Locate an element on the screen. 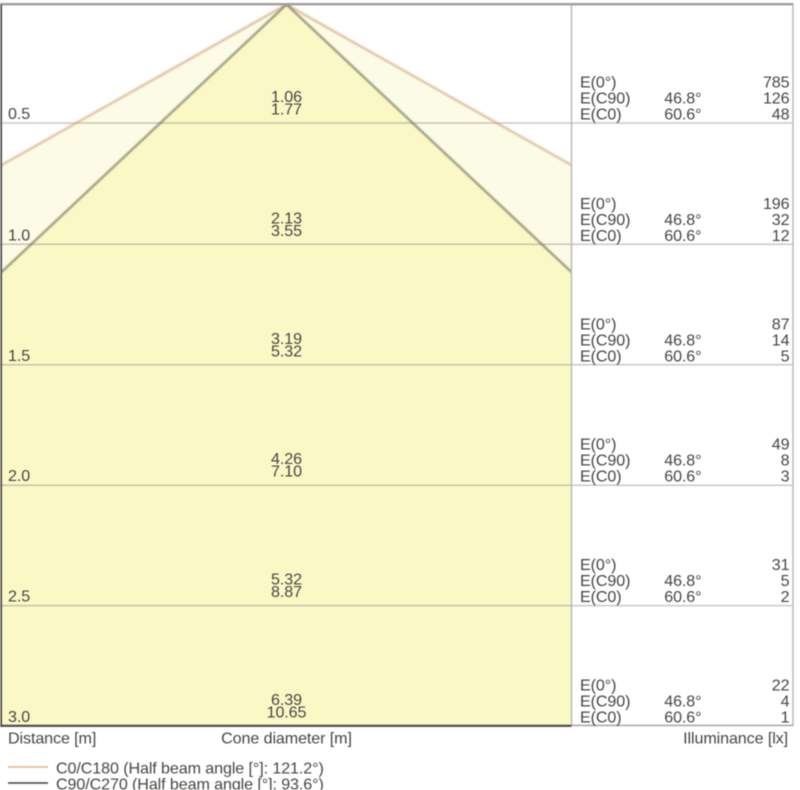  svg-text: 3.19 is located at coordinates (286, 339).